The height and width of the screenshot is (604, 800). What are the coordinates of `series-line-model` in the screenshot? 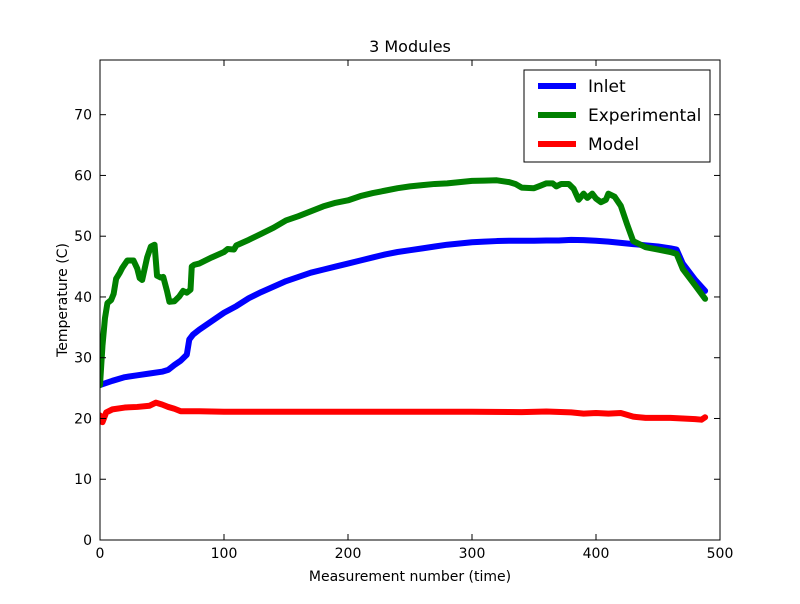 It's located at (404, 412).